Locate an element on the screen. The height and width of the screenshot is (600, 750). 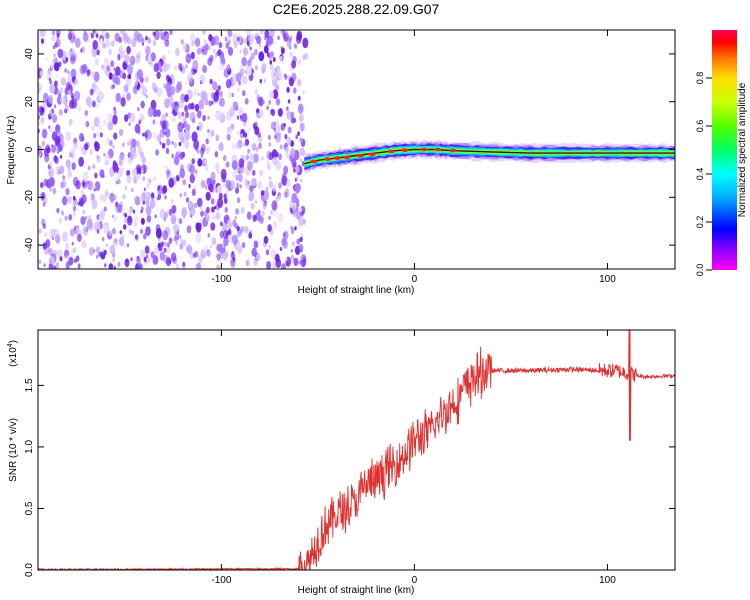
colorbar-tick-label: 0.6 is located at coordinates (700, 126).